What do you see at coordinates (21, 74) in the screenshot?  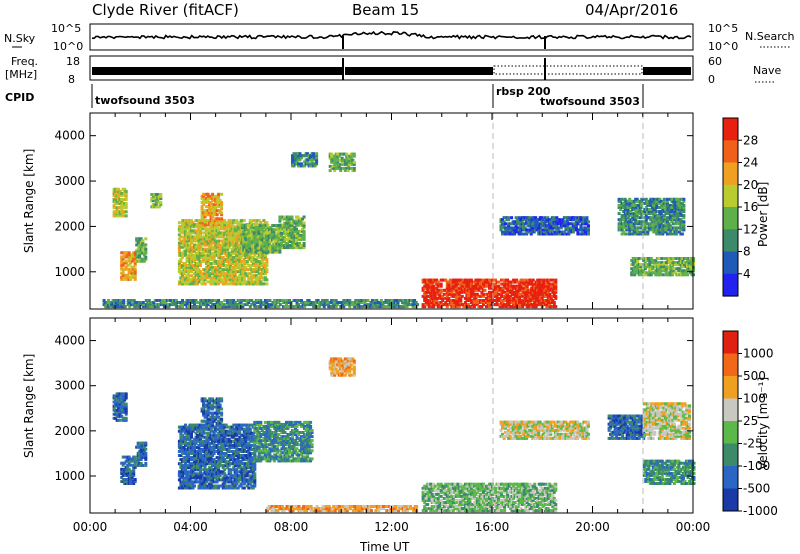 I see `freq-label-2: [MHz]` at bounding box center [21, 74].